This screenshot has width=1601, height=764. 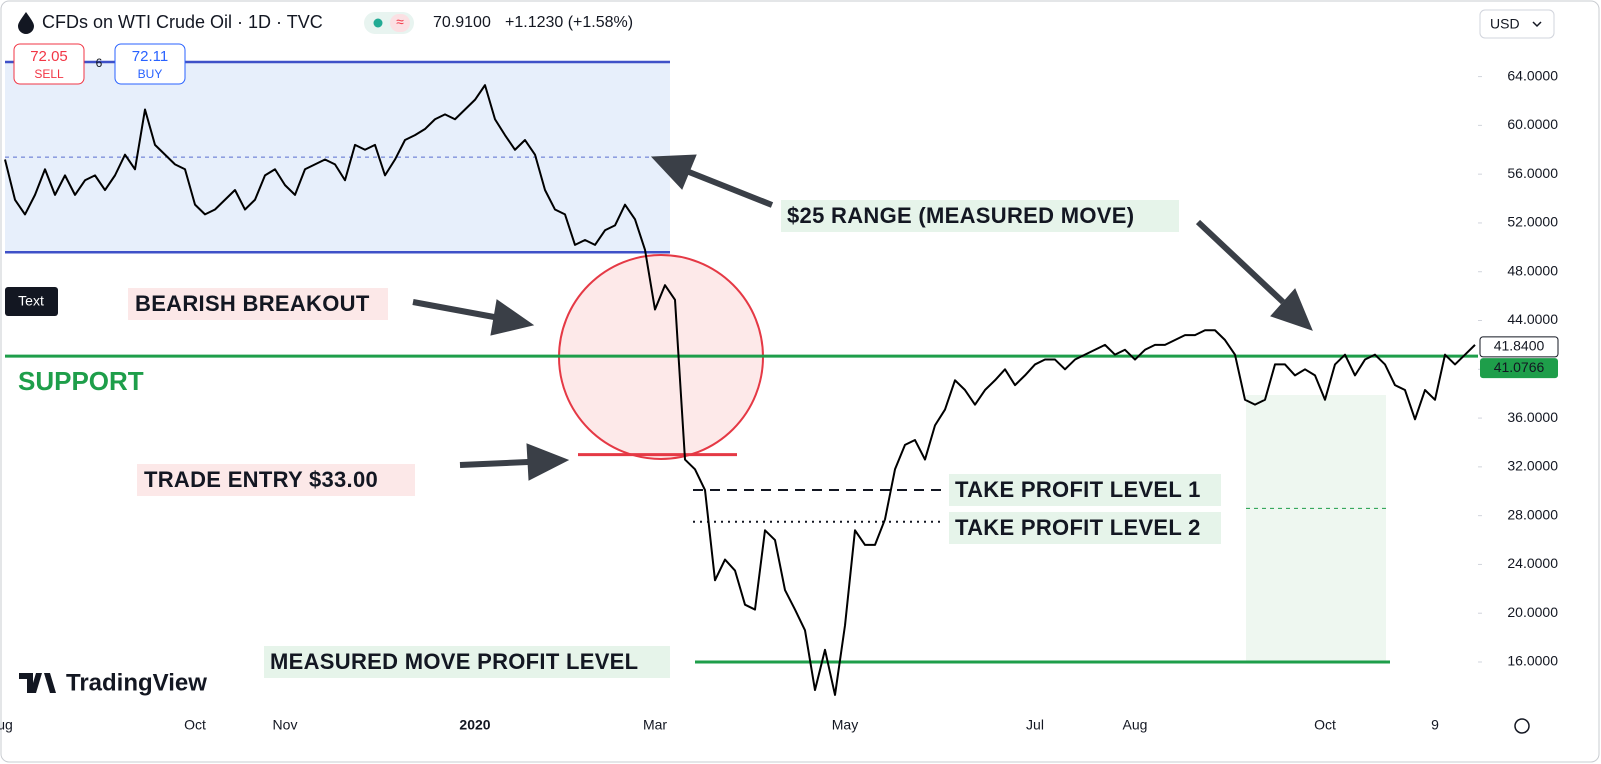 I want to click on settings-icon, so click(x=1522, y=726).